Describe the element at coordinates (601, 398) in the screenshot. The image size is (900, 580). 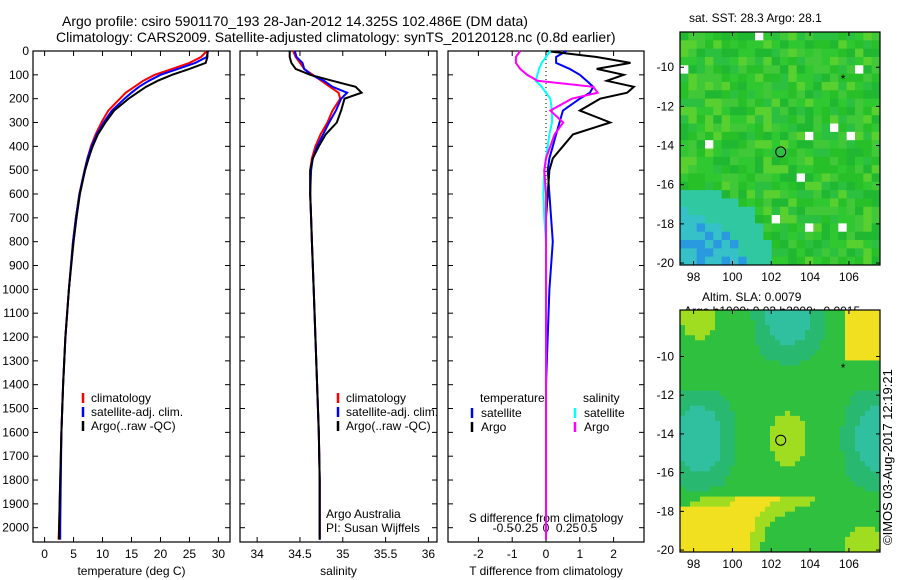
I see `legend-title-salinity: salinity` at that location.